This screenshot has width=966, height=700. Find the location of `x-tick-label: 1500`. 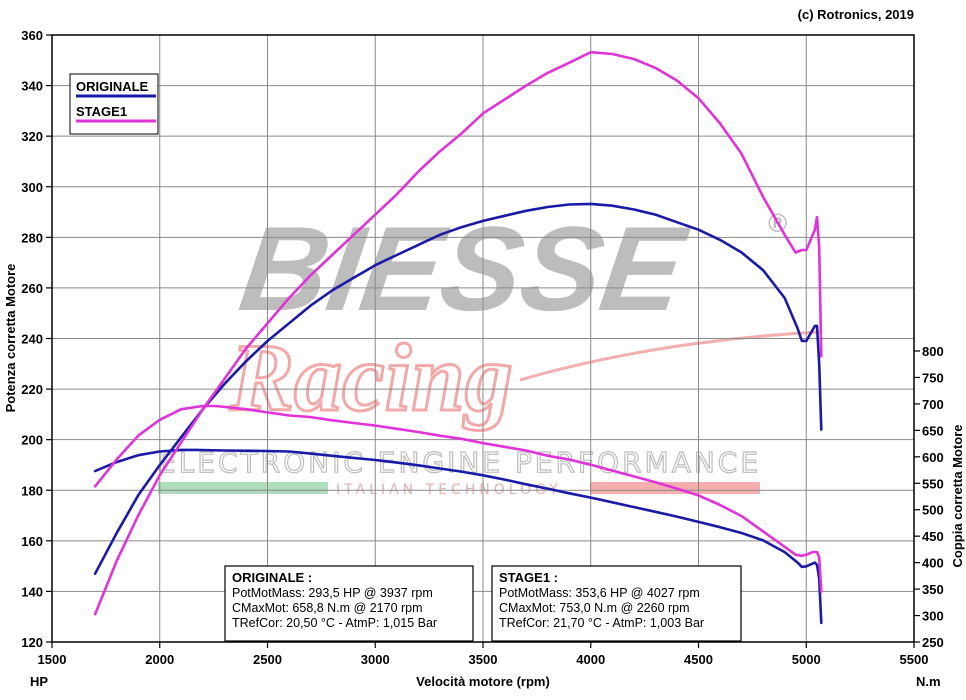

x-tick-label: 1500 is located at coordinates (52, 659).